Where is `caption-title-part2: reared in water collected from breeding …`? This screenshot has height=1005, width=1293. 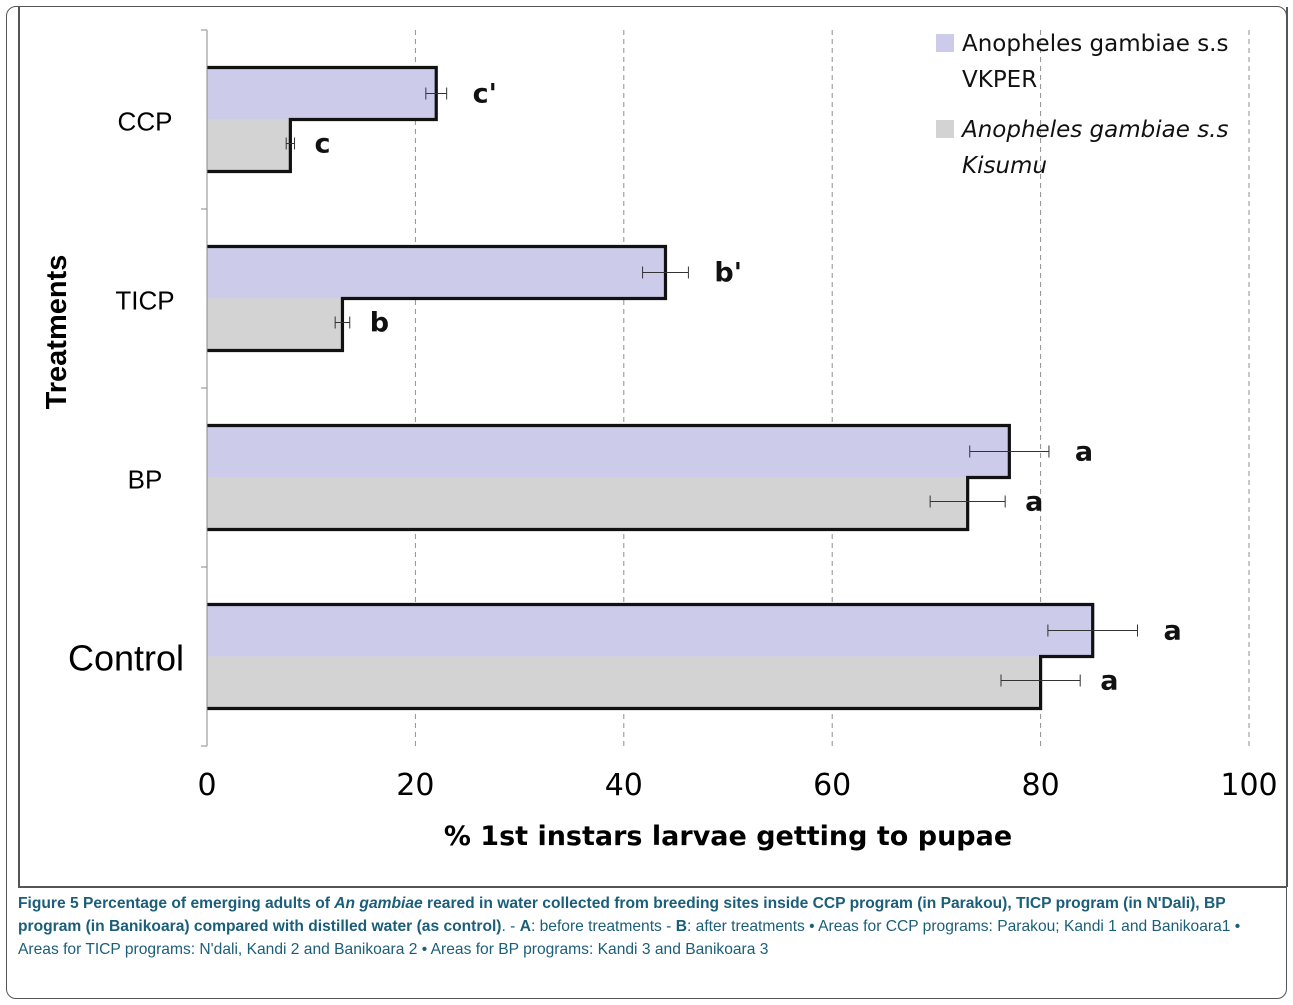 caption-title-part2: reared in water collected from breeding … is located at coordinates (622, 915).